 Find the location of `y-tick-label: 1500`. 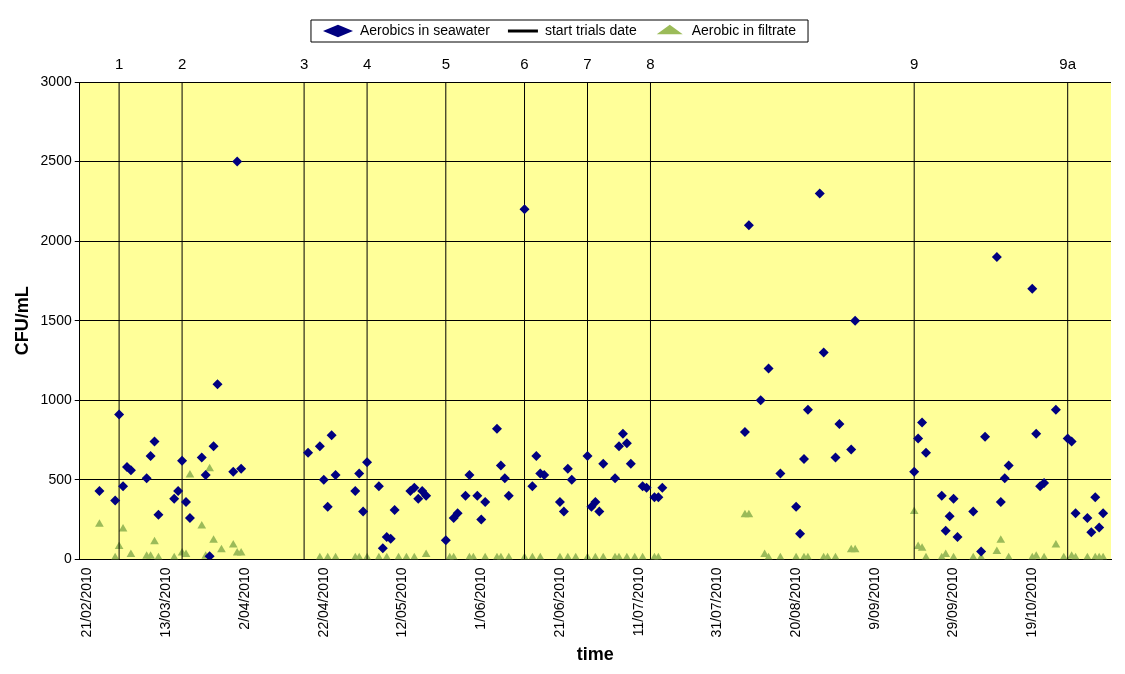

y-tick-label: 1500 is located at coordinates (56, 319).